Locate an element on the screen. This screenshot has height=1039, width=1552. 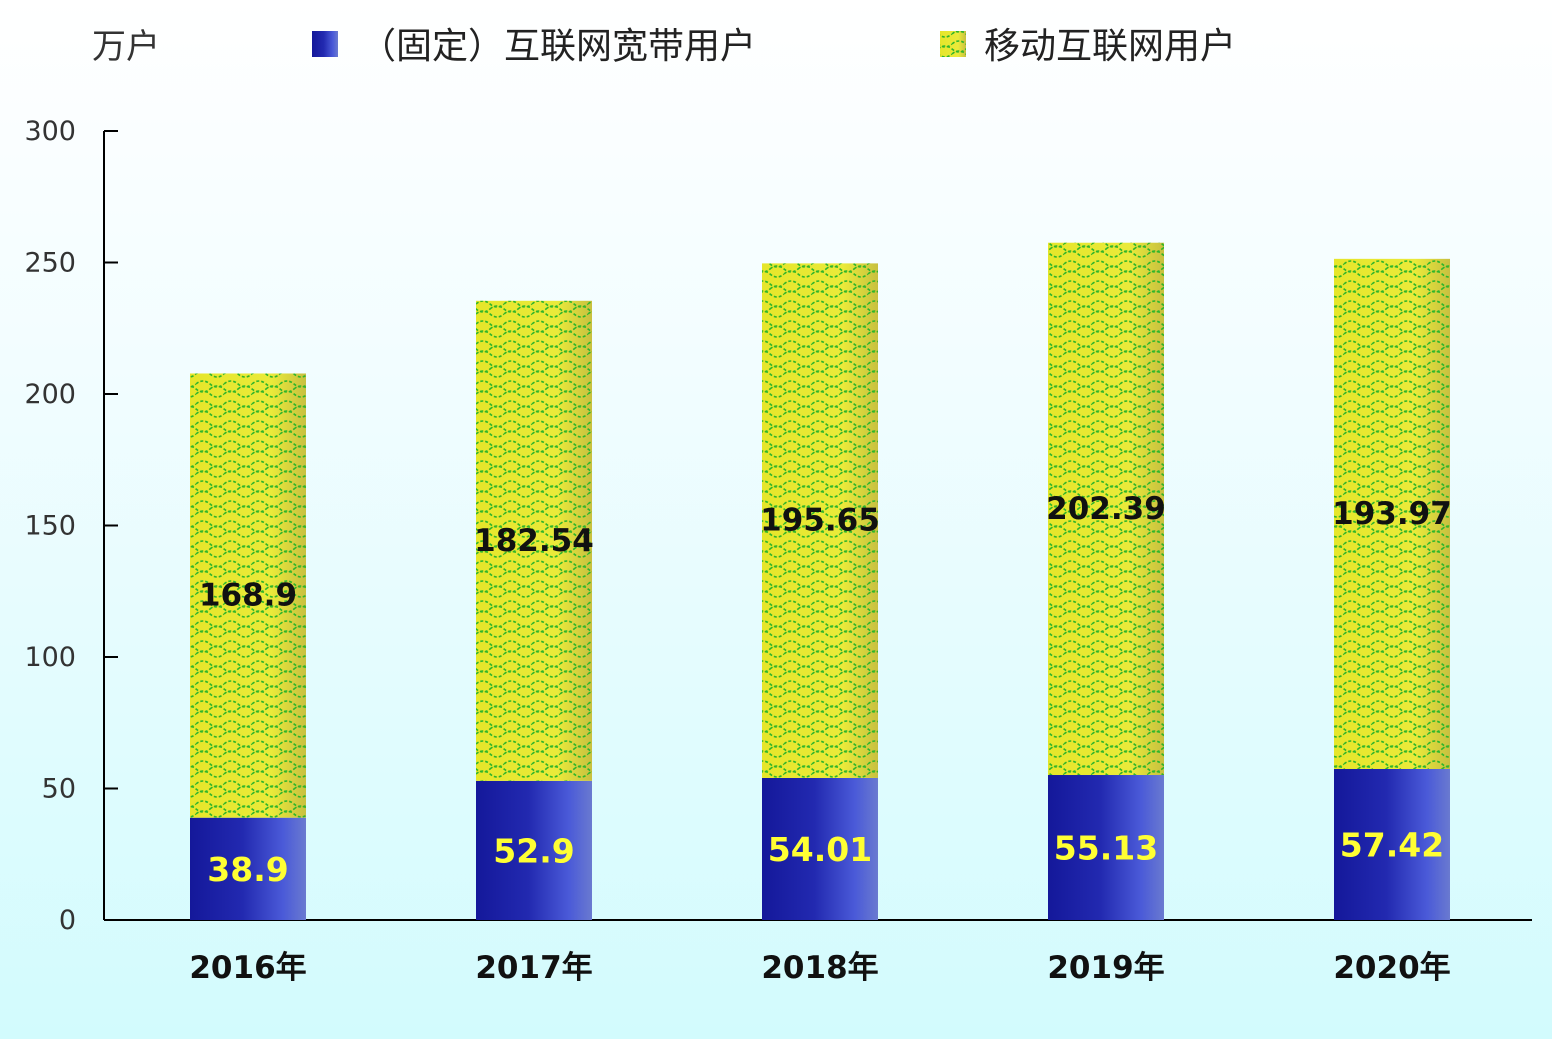
legend-label-fixed-broadband: （固定）互联网宽带用户 is located at coordinates (558, 46).